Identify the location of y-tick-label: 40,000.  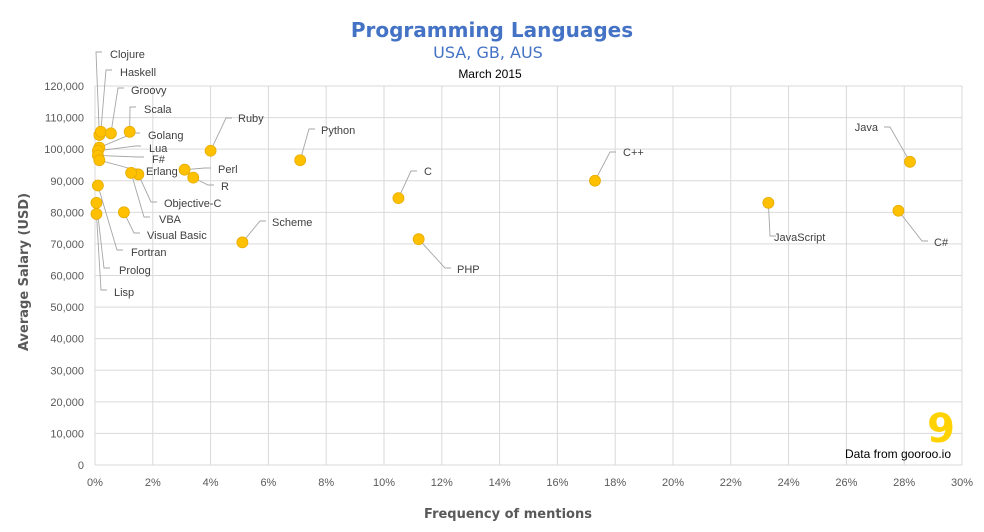
(67, 340).